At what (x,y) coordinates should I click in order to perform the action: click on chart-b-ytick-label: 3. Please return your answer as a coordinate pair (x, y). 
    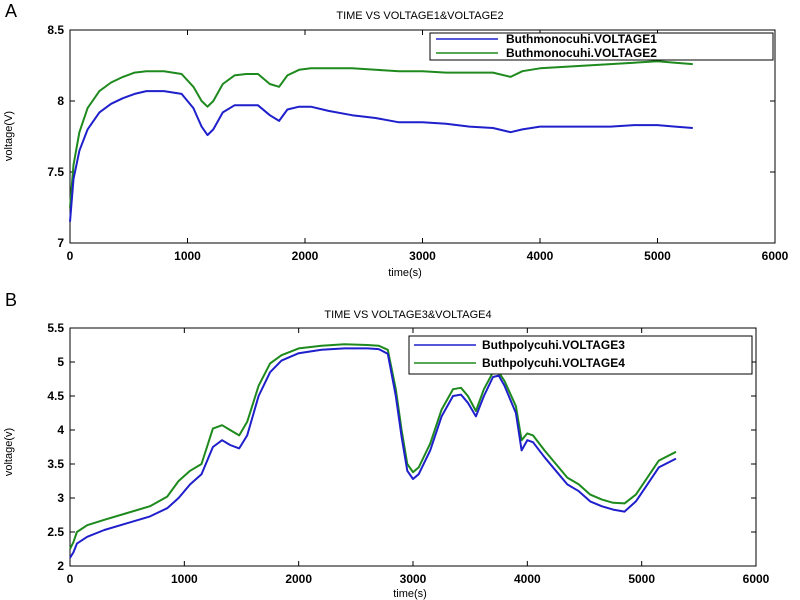
    Looking at the image, I should click on (60, 498).